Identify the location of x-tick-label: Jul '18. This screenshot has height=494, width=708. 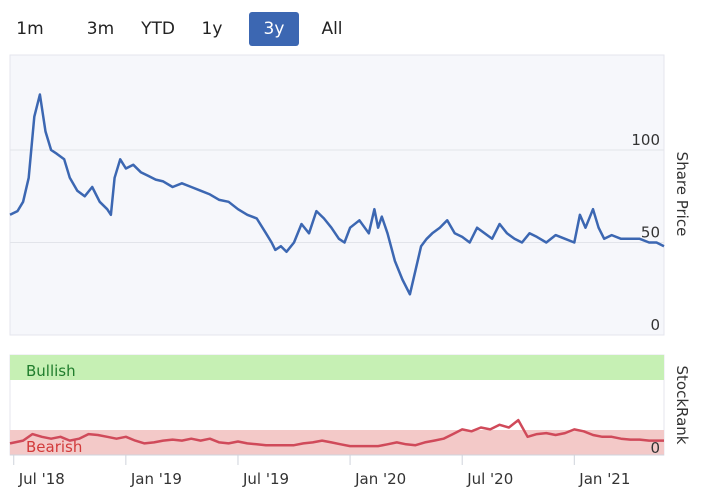
(41, 479).